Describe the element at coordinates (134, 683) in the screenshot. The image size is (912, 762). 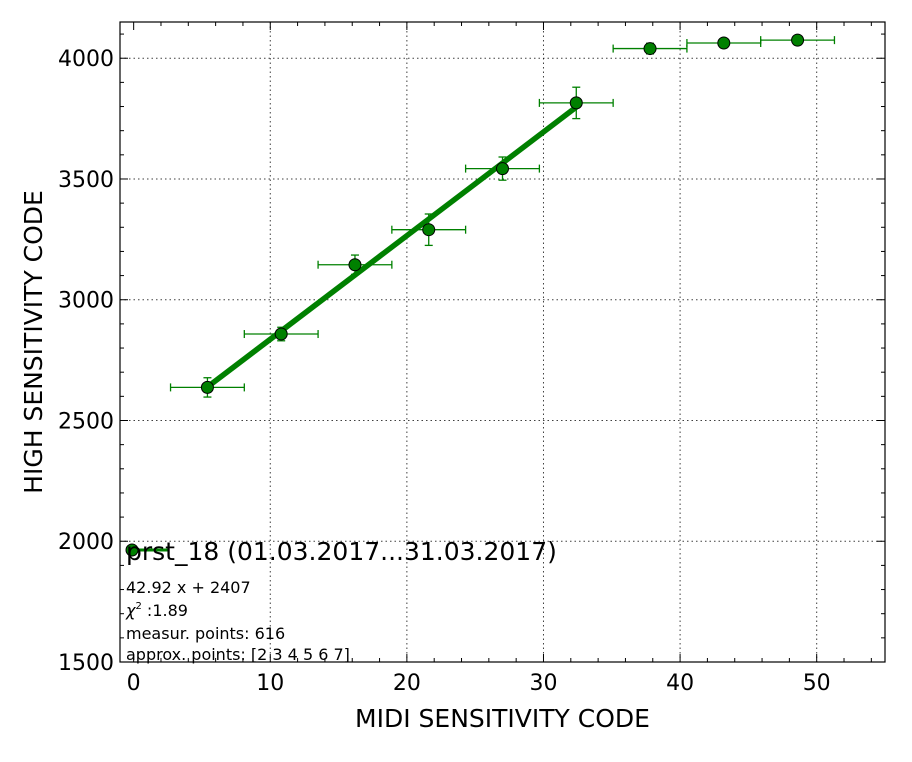
I see `x-tick-label: 0` at that location.